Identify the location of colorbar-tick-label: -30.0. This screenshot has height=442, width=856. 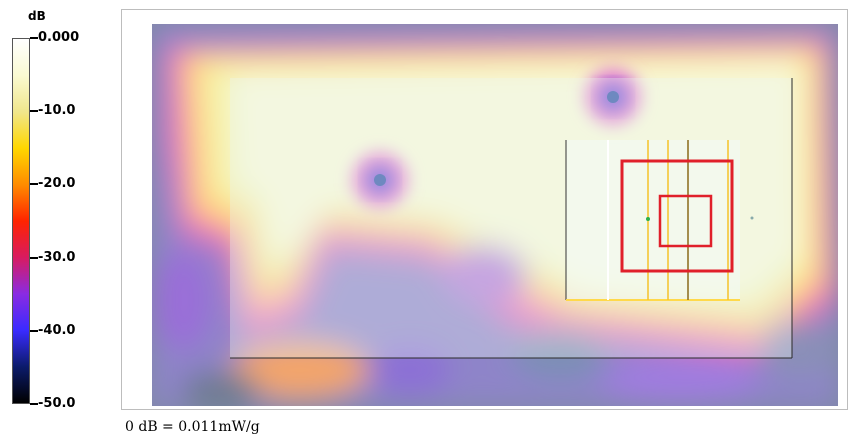
(57, 257).